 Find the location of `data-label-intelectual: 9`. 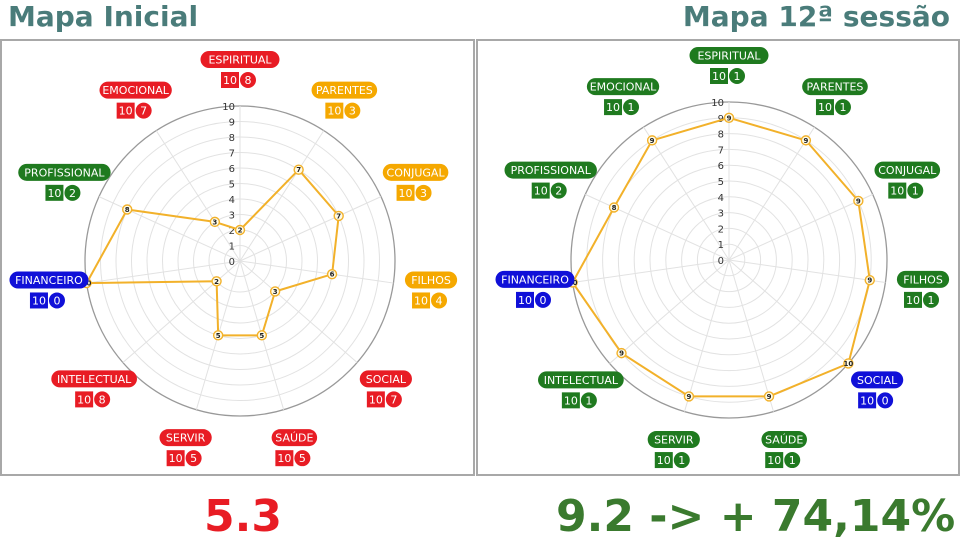

data-label-intelectual: 9 is located at coordinates (621, 354).